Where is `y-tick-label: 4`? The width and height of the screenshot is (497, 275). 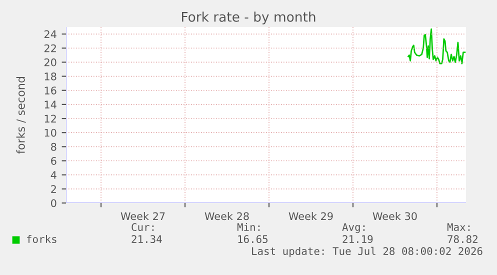 y-tick-label: 4 is located at coordinates (53, 175).